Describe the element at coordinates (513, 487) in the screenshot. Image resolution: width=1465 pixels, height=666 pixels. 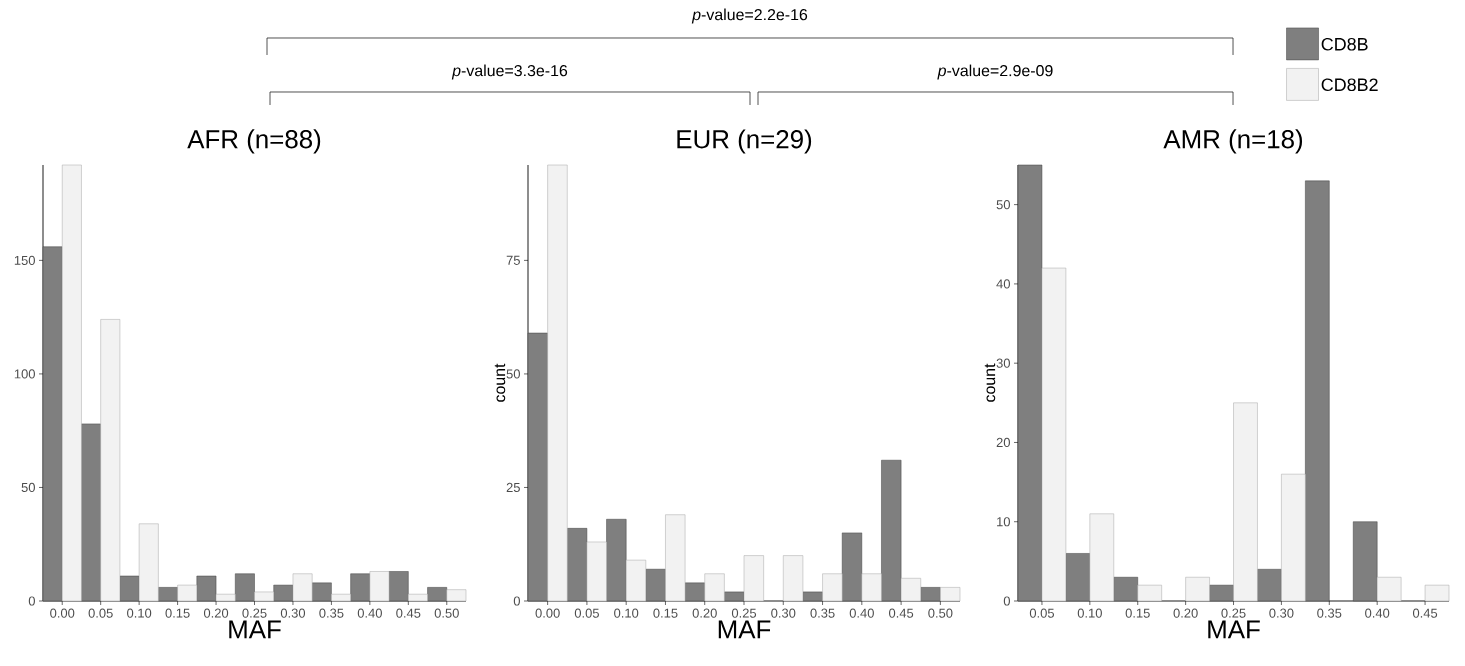
I see `y-tick-label: 25` at that location.